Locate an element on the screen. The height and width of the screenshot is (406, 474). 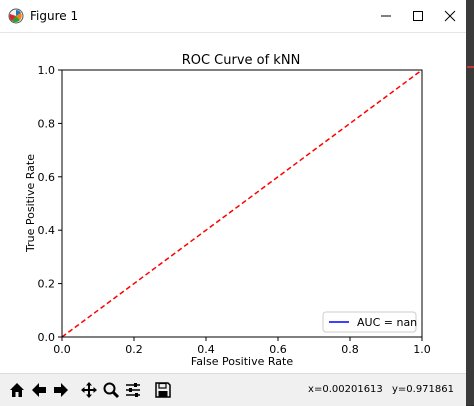
y-tick-label: 1.0 is located at coordinates (47, 70).